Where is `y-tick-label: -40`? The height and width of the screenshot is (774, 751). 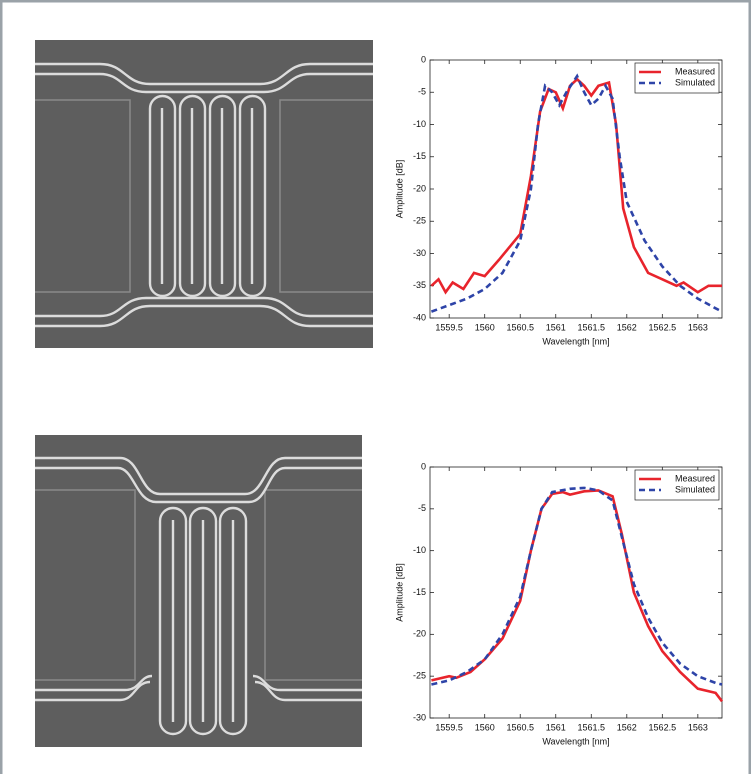
y-tick-label: -40 is located at coordinates (419, 317).